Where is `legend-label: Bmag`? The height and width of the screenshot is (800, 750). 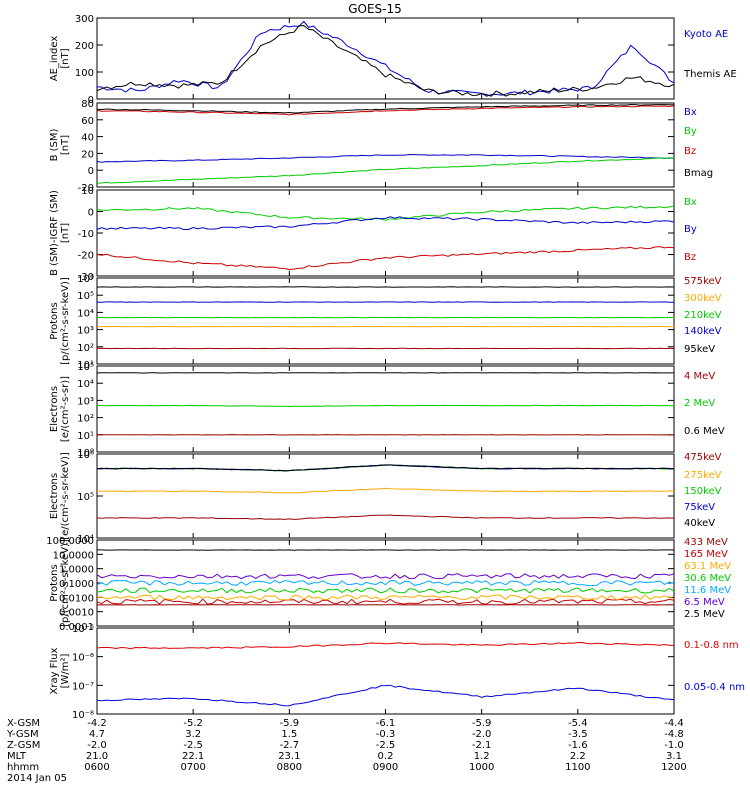 legend-label: Bmag is located at coordinates (698, 173).